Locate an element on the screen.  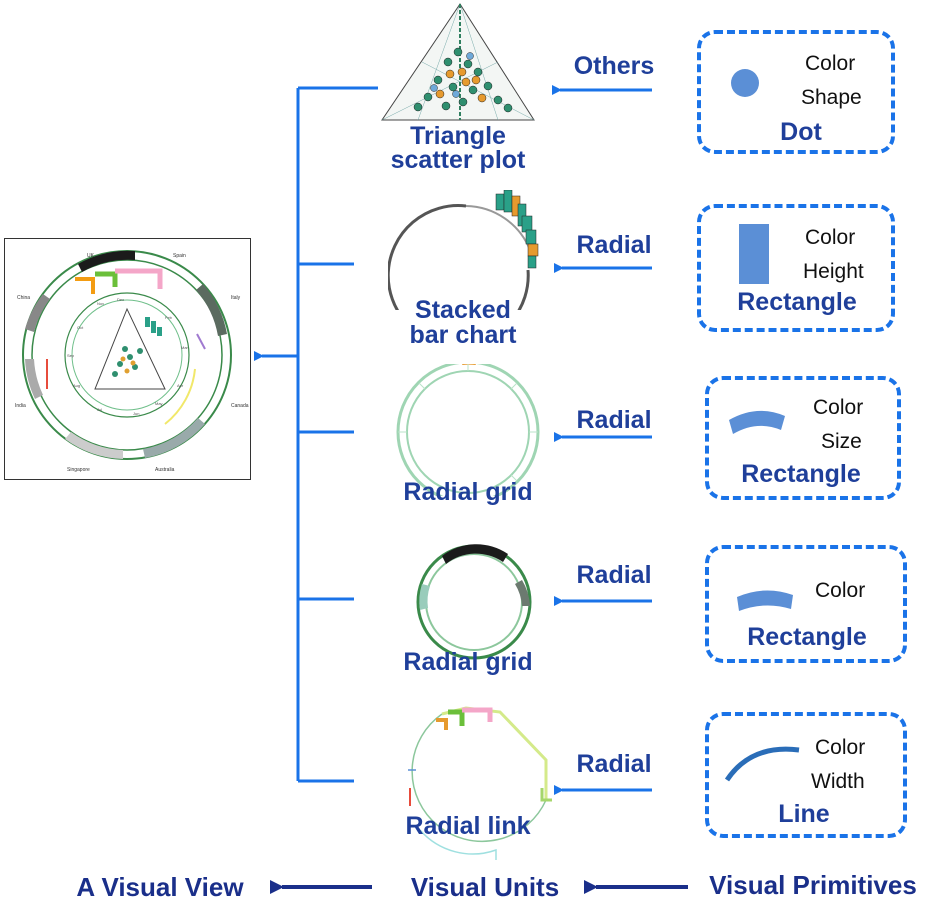
unit-label-radial-grid-1: Radial grid is located at coordinates (468, 492).